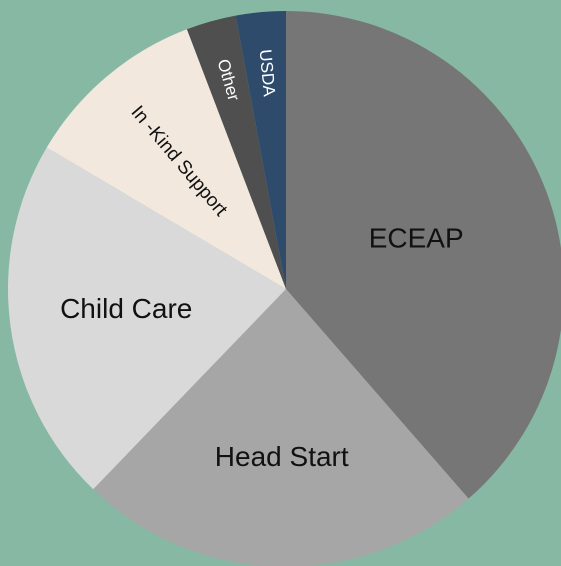  What do you see at coordinates (267, 73) in the screenshot?
I see `slice-label: USDA` at bounding box center [267, 73].